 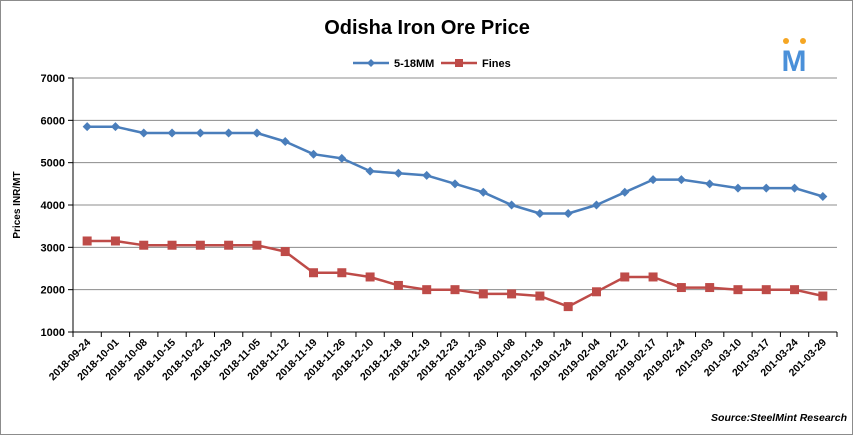 I want to click on y-tick-label: 1000, so click(x=53, y=333).